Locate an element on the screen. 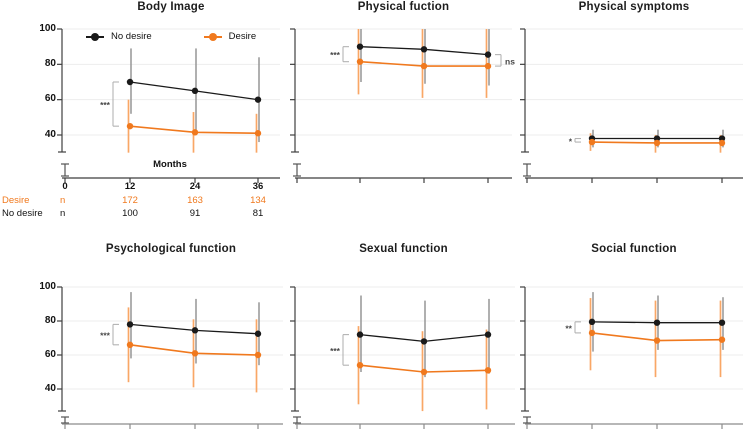  counts-value: 100 is located at coordinates (130, 213).